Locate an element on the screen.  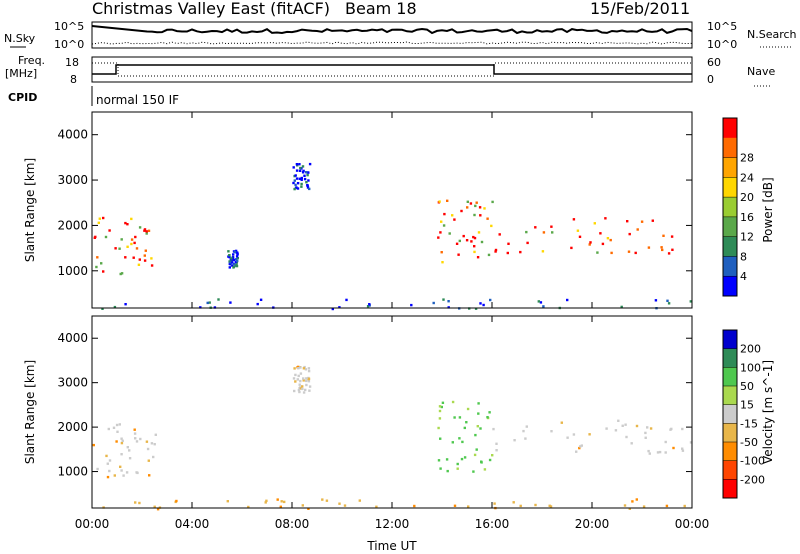
nsky-series-line is located at coordinates (392, 30).